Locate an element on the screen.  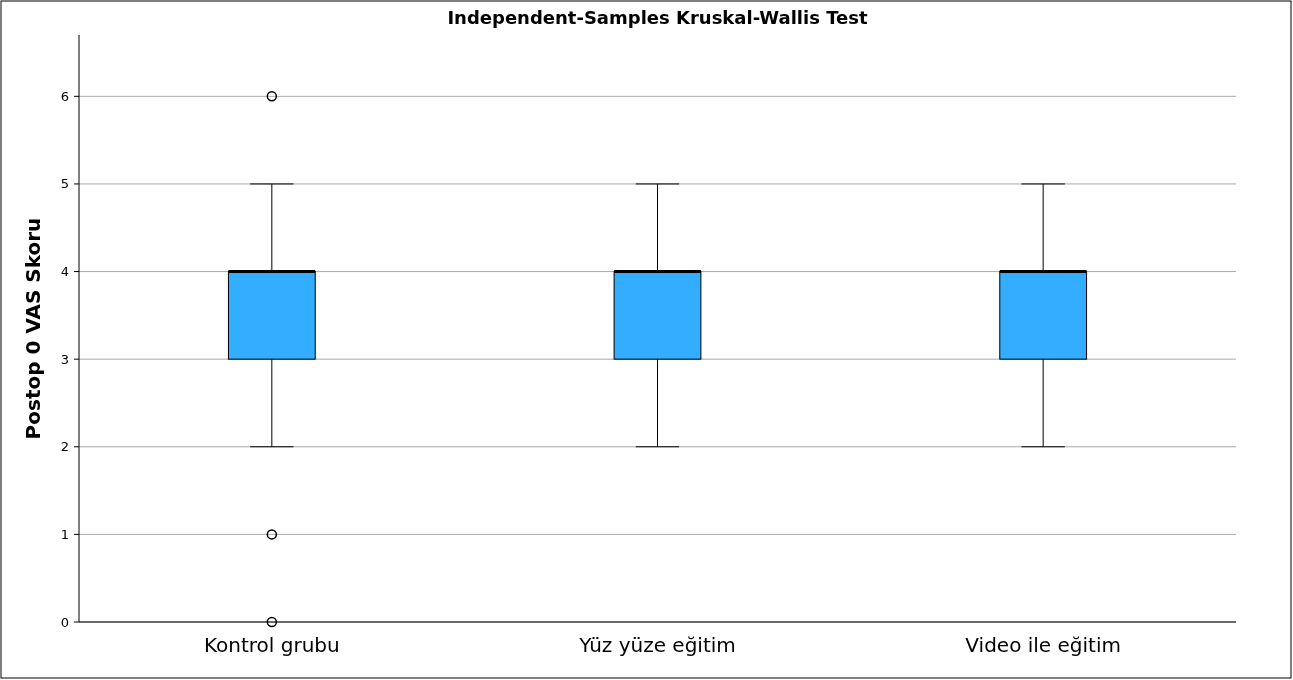
y-tick-label: 3 is located at coordinates (64, 359).